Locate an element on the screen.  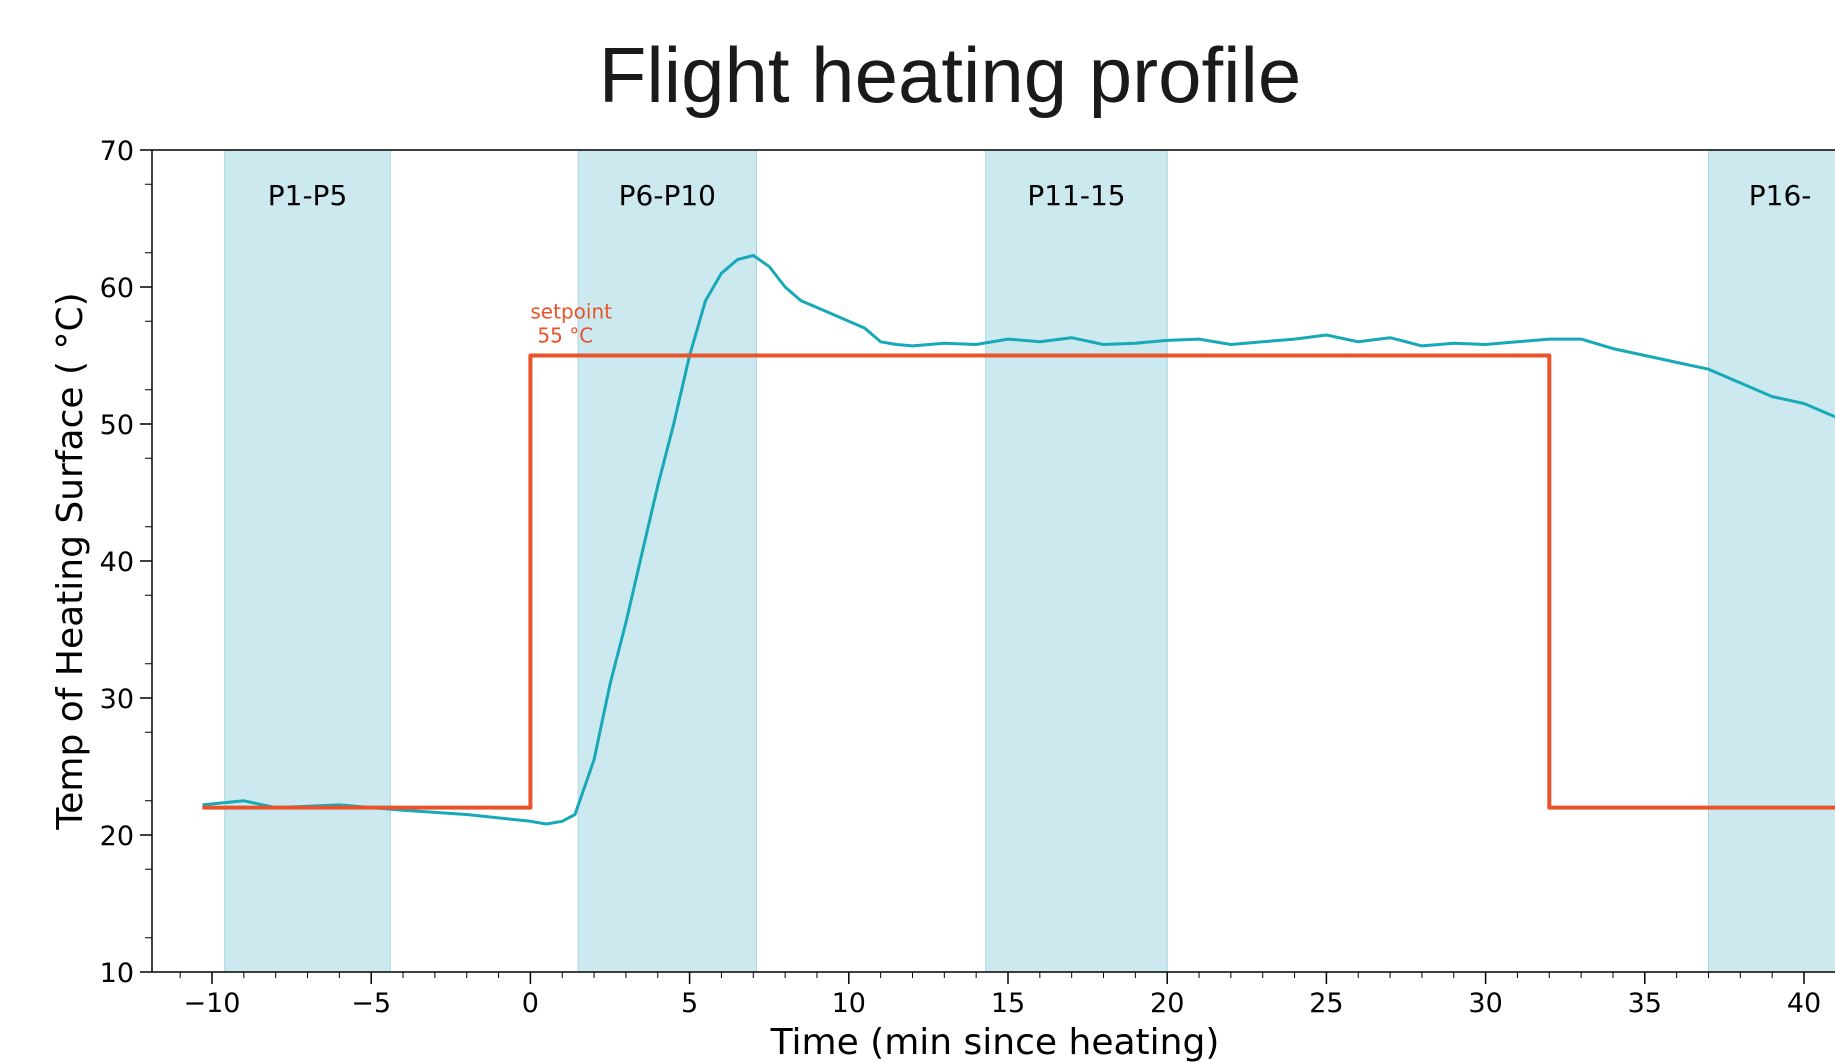
y-axis-label: Temp of Heating Surface ( °C) is located at coordinates (70, 561).